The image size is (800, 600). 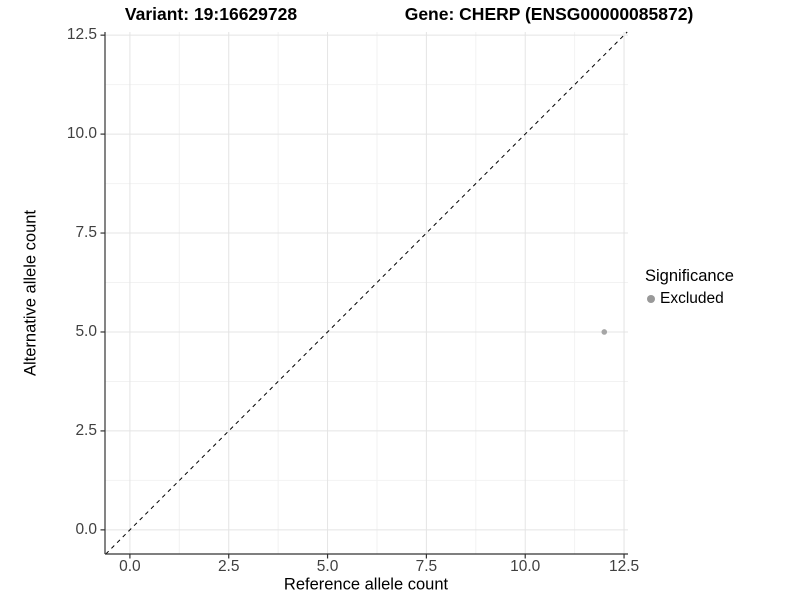 What do you see at coordinates (426, 566) in the screenshot?
I see `x-tick-label: 7.5` at bounding box center [426, 566].